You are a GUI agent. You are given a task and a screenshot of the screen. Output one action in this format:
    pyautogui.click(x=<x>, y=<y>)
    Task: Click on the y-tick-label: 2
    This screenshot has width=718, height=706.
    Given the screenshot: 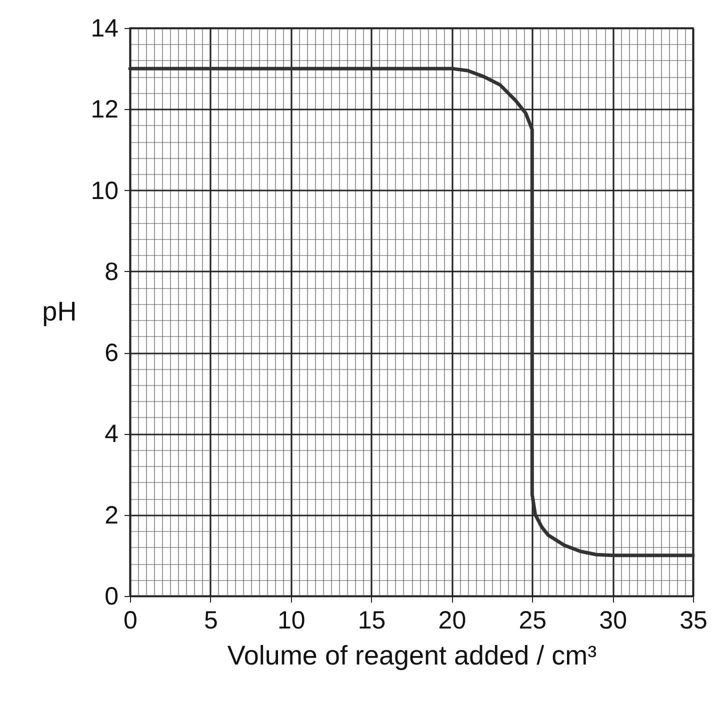 What is the action you would take?
    pyautogui.click(x=111, y=515)
    